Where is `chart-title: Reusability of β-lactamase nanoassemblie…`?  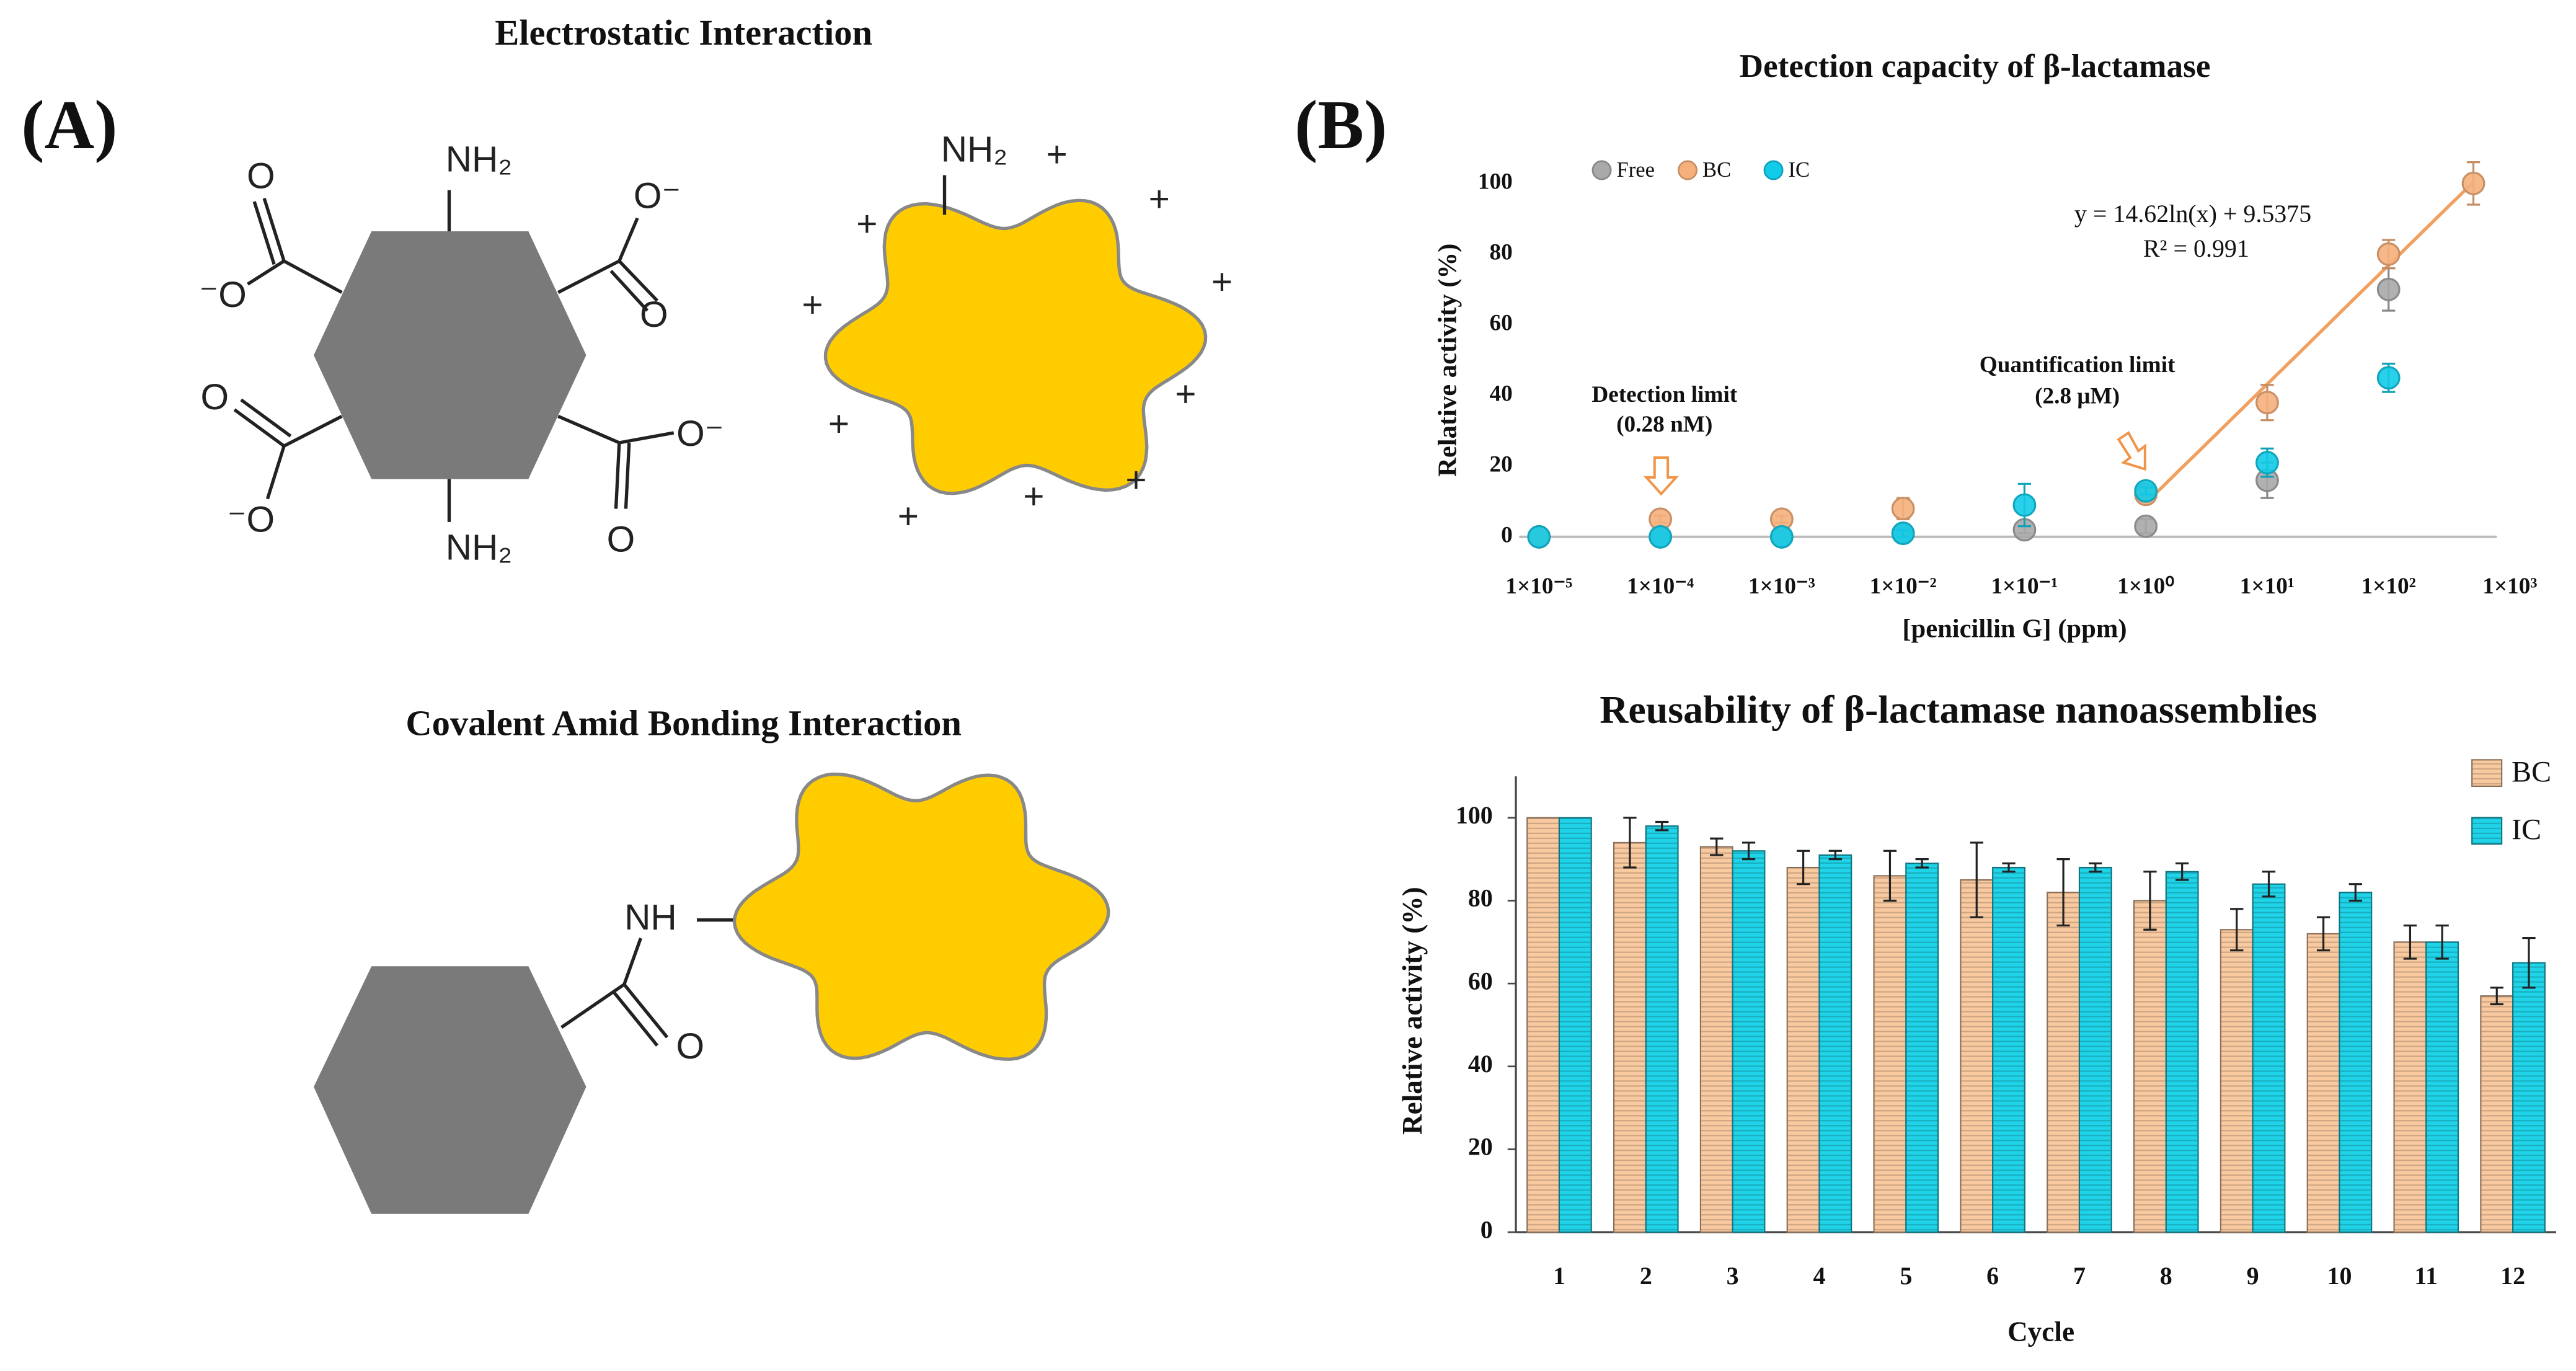
chart-title: Reusability of β-lactamase nanoassemblie… is located at coordinates (1959, 709).